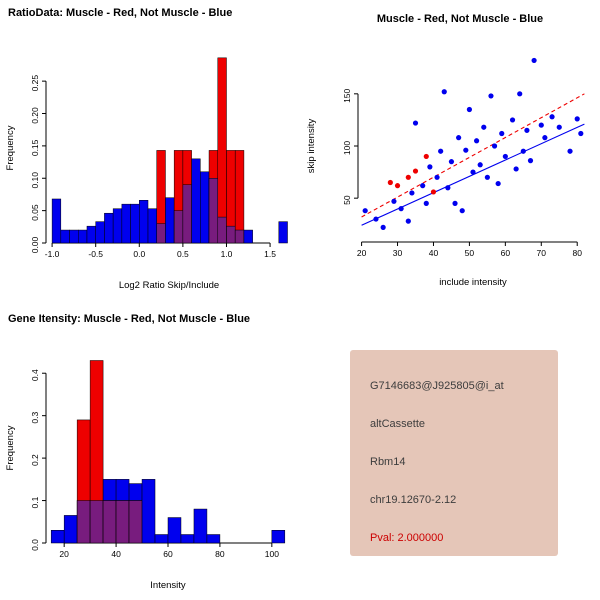 The width and height of the screenshot is (600, 600). What do you see at coordinates (437, 386) in the screenshot?
I see `probe-id: G7146683@J925805@i_at` at bounding box center [437, 386].